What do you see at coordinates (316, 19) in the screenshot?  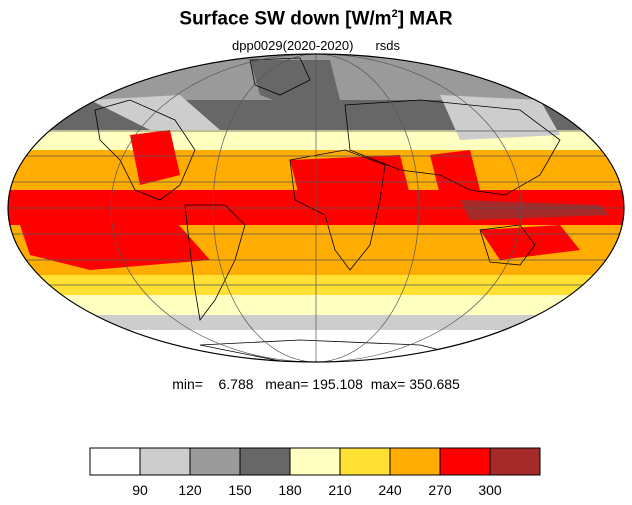 I see `plot-title: Surface SW down [W/m2] MAR` at bounding box center [316, 19].